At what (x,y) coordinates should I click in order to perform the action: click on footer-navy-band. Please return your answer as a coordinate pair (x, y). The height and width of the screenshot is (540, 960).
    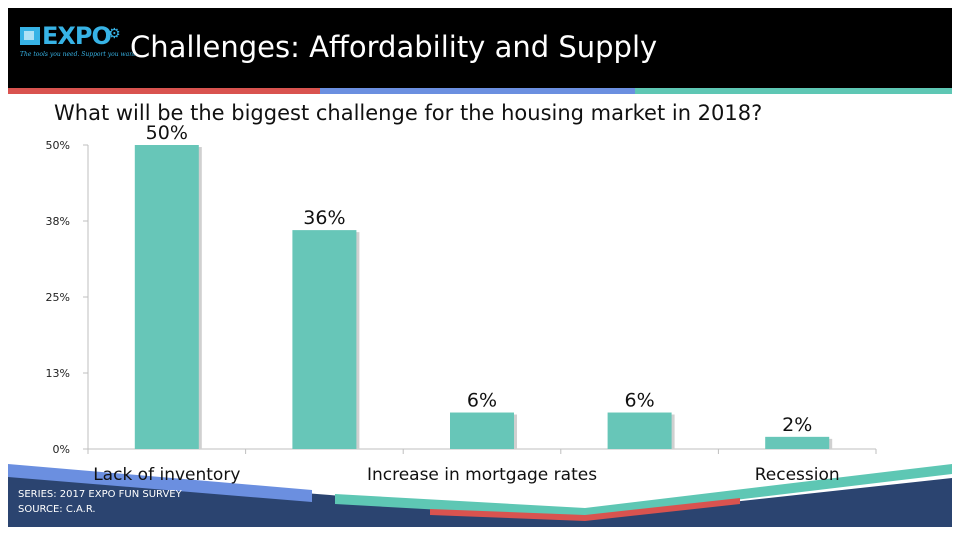
    Looking at the image, I should click on (480, 498).